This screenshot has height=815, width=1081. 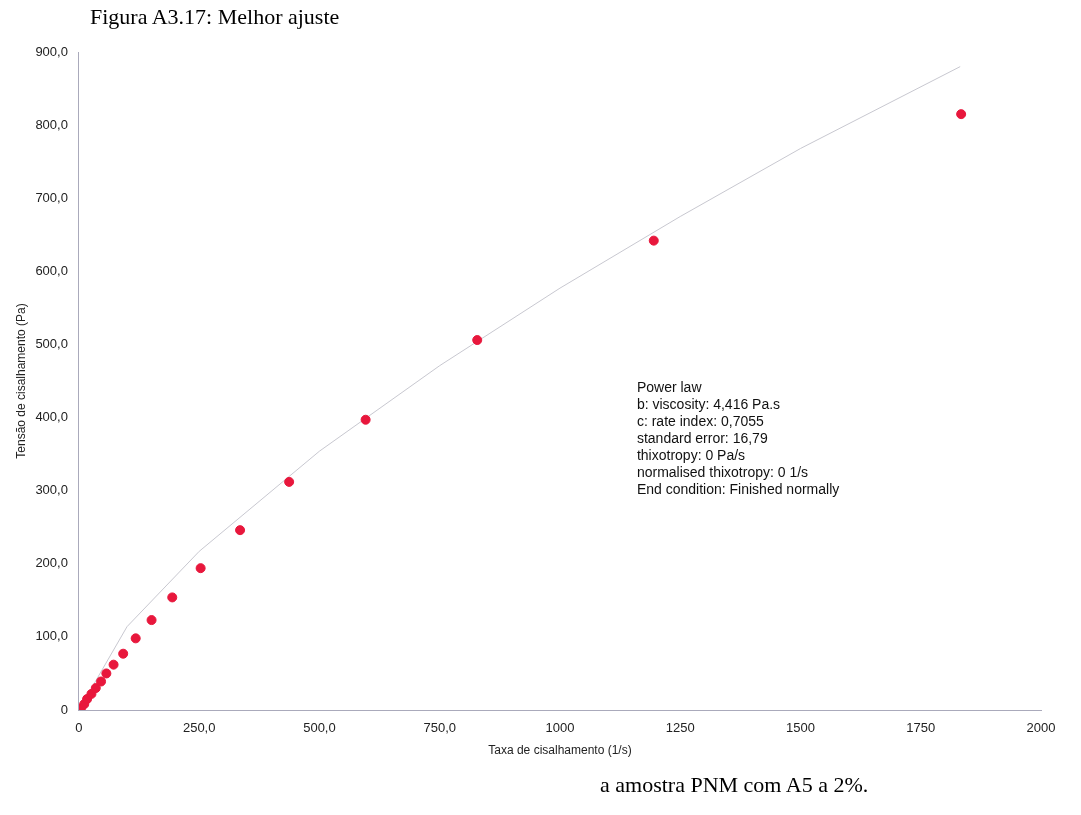 What do you see at coordinates (51, 51) in the screenshot?
I see `y-tick-label: 900,0` at bounding box center [51, 51].